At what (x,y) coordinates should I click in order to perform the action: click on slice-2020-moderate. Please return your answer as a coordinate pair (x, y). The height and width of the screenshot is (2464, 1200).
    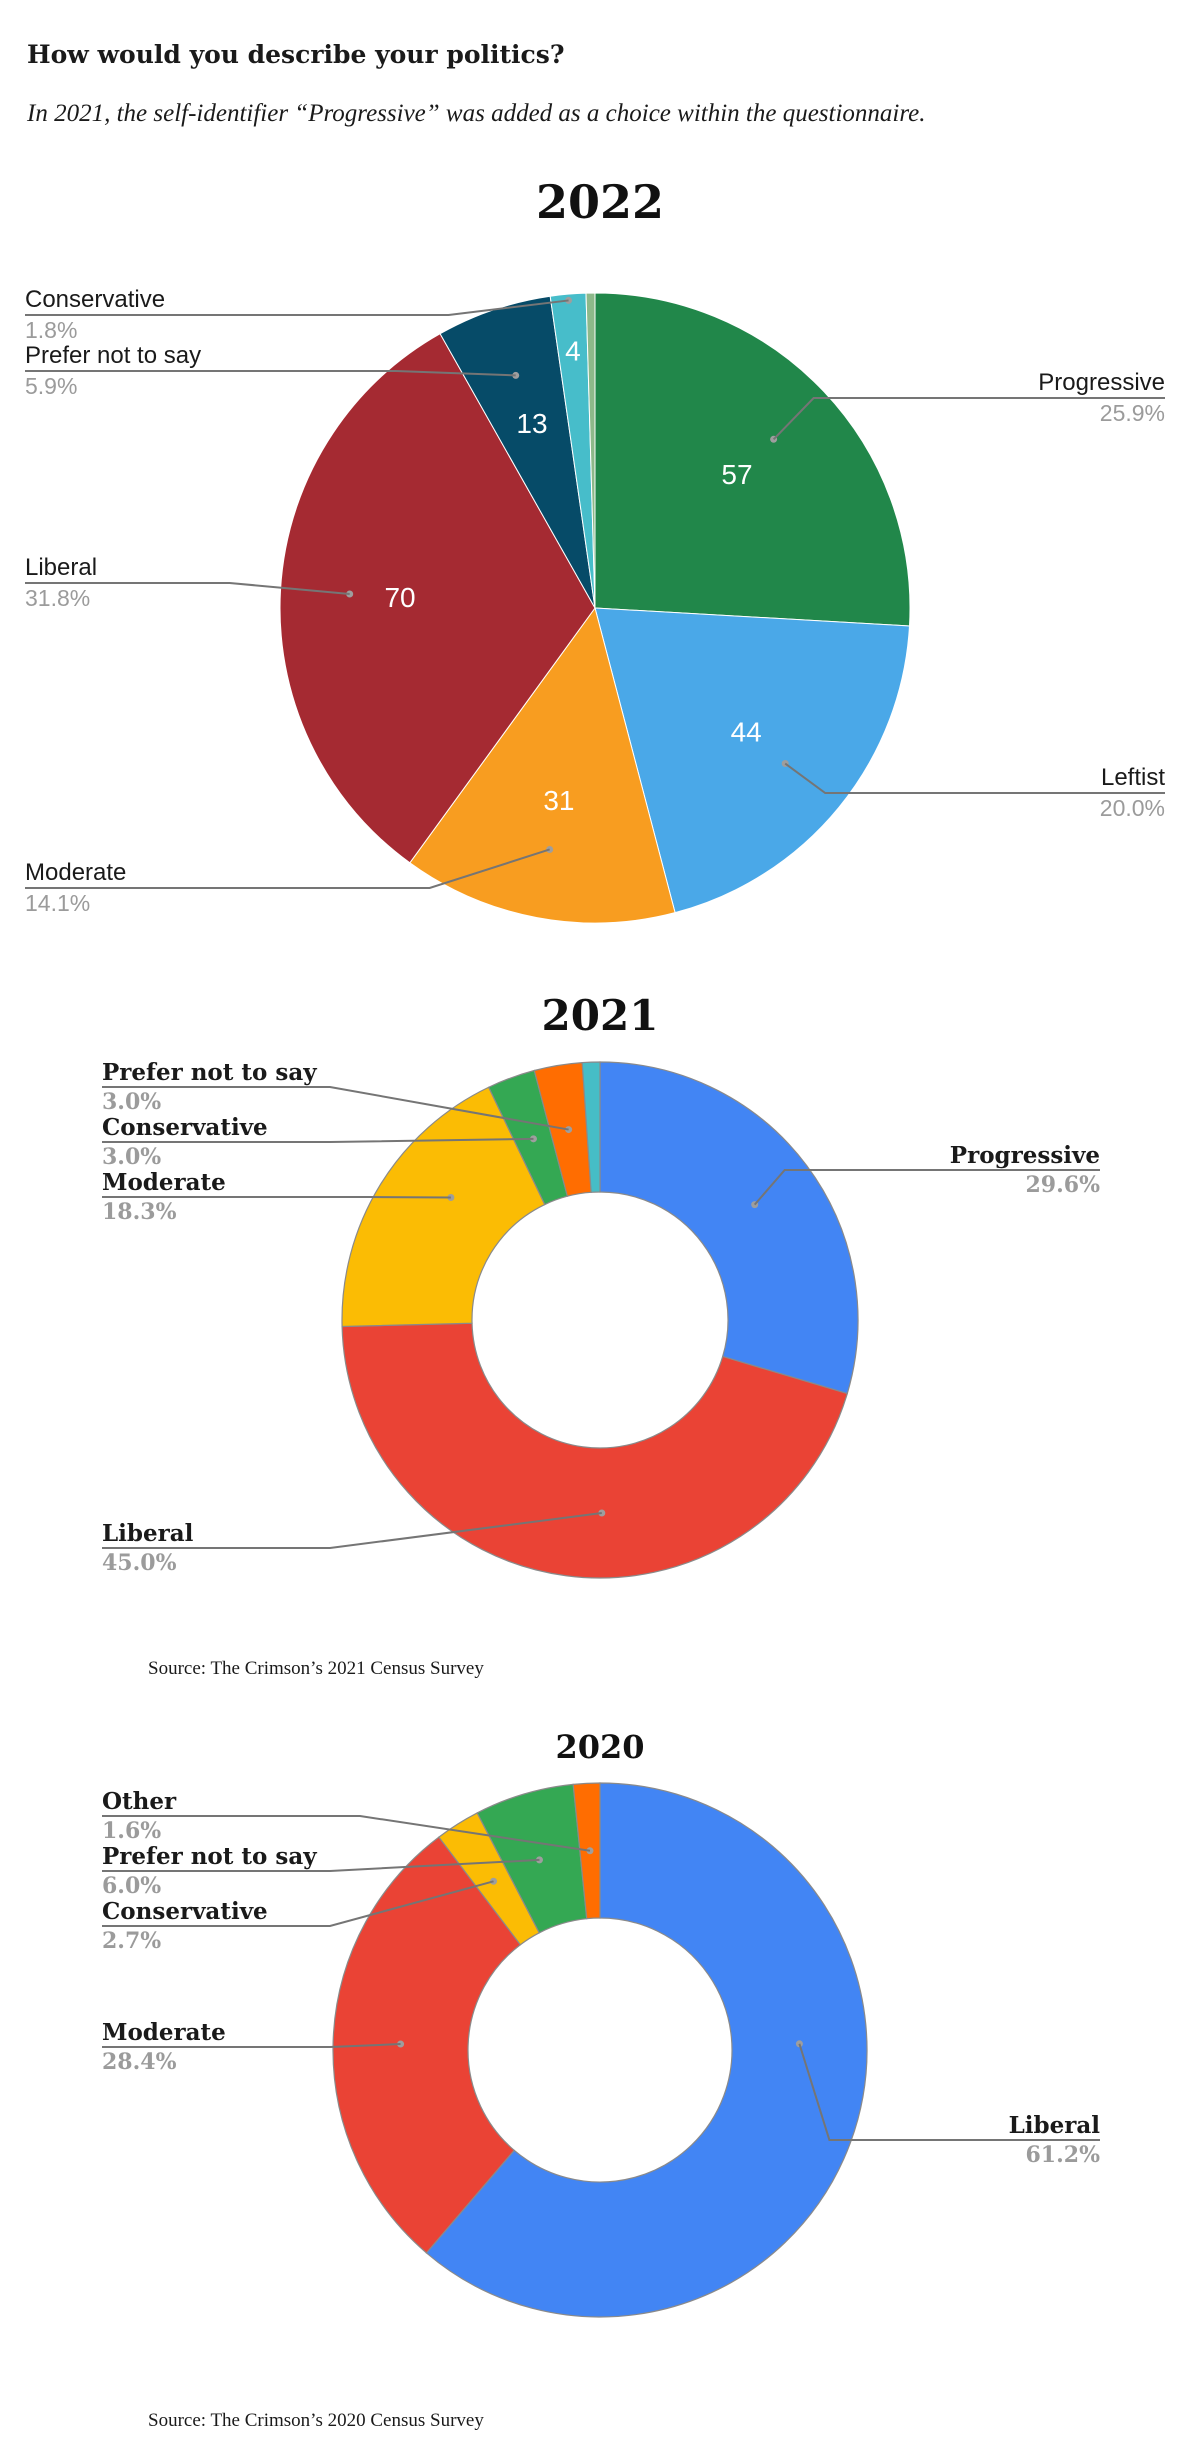
    Looking at the image, I should click on (427, 2045).